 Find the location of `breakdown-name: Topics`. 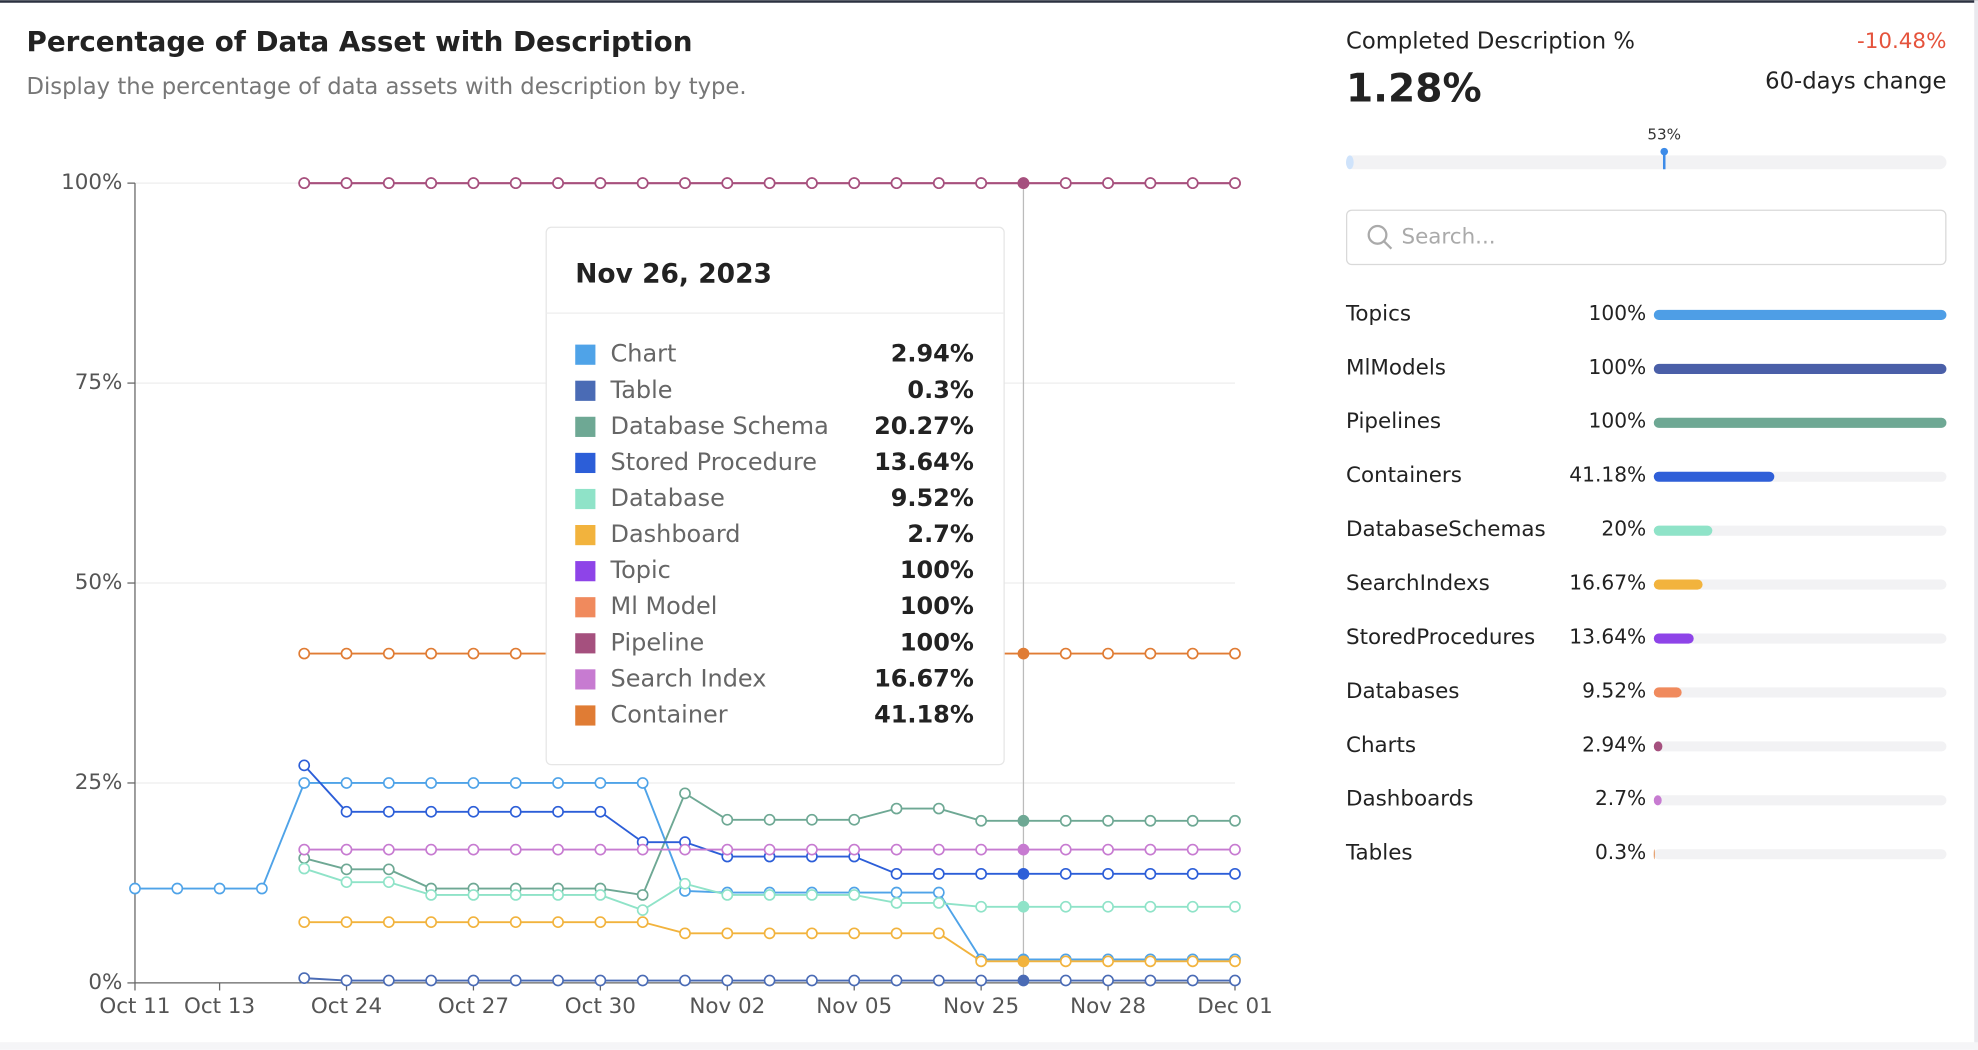

breakdown-name: Topics is located at coordinates (1378, 313).